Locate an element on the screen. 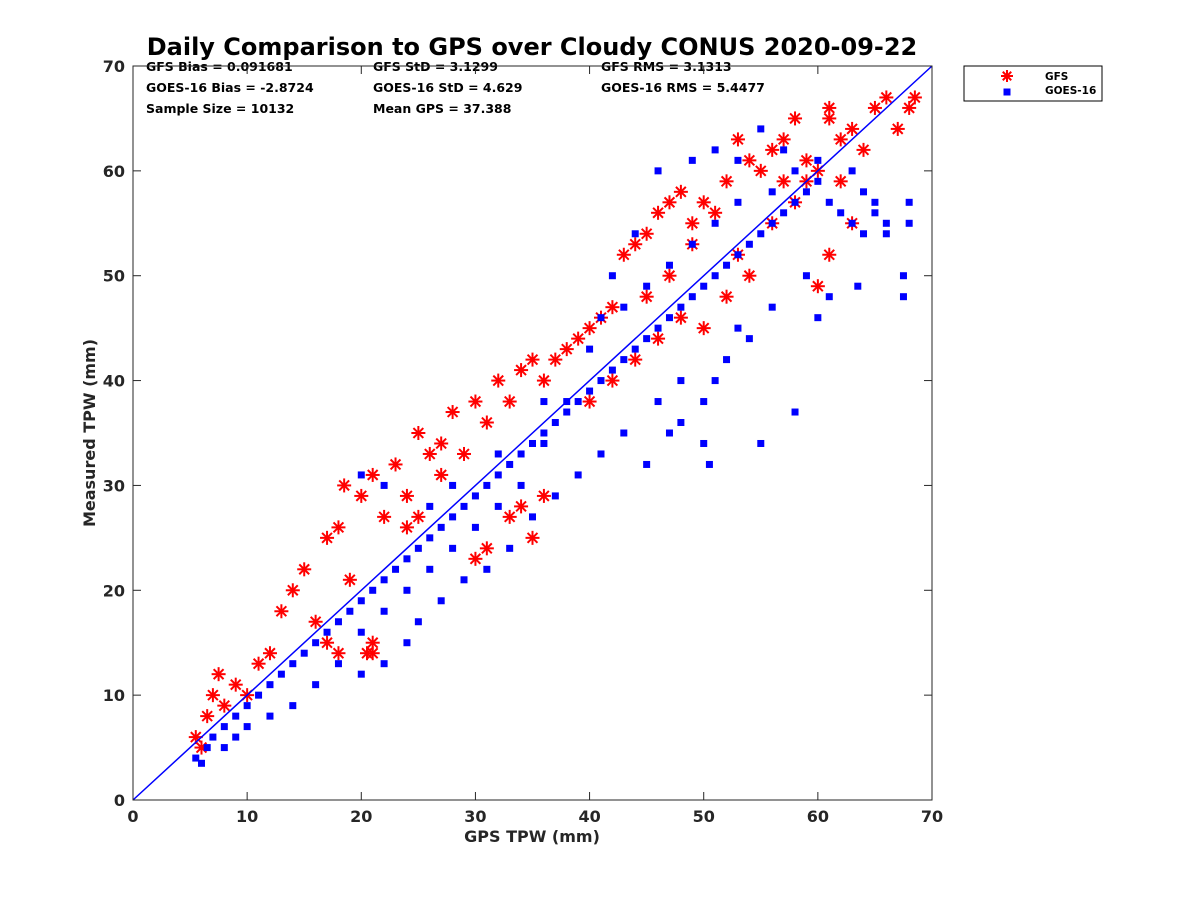 Image resolution: width=1200 pixels, height=900 pixels. y-tick-label: 10 is located at coordinates (114, 695).